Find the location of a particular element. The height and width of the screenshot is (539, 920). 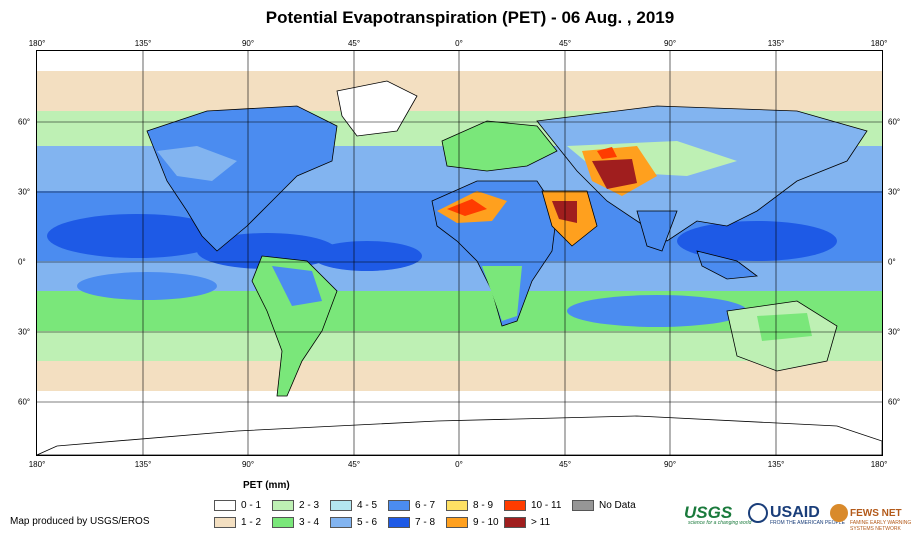

legend-item: 5 - 6 is located at coordinates (353, 522).